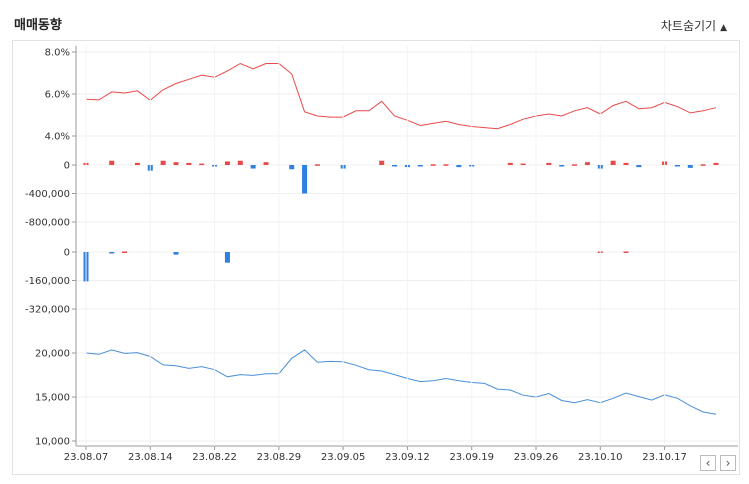 Image resolution: width=749 pixels, height=484 pixels. I want to click on x-tick-label: 23.09.12, so click(407, 457).